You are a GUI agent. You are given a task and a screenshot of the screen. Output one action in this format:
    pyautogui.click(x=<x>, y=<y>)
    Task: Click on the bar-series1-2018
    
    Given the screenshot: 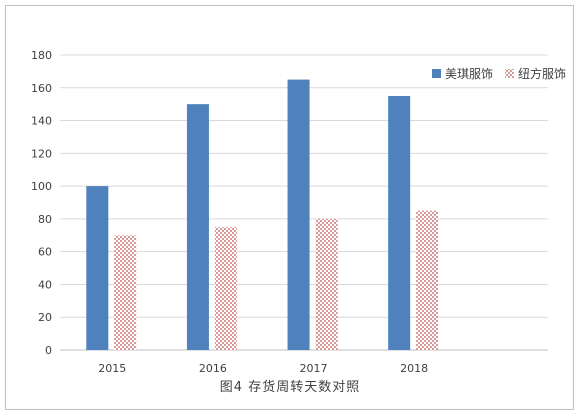 What is the action you would take?
    pyautogui.click(x=399, y=222)
    